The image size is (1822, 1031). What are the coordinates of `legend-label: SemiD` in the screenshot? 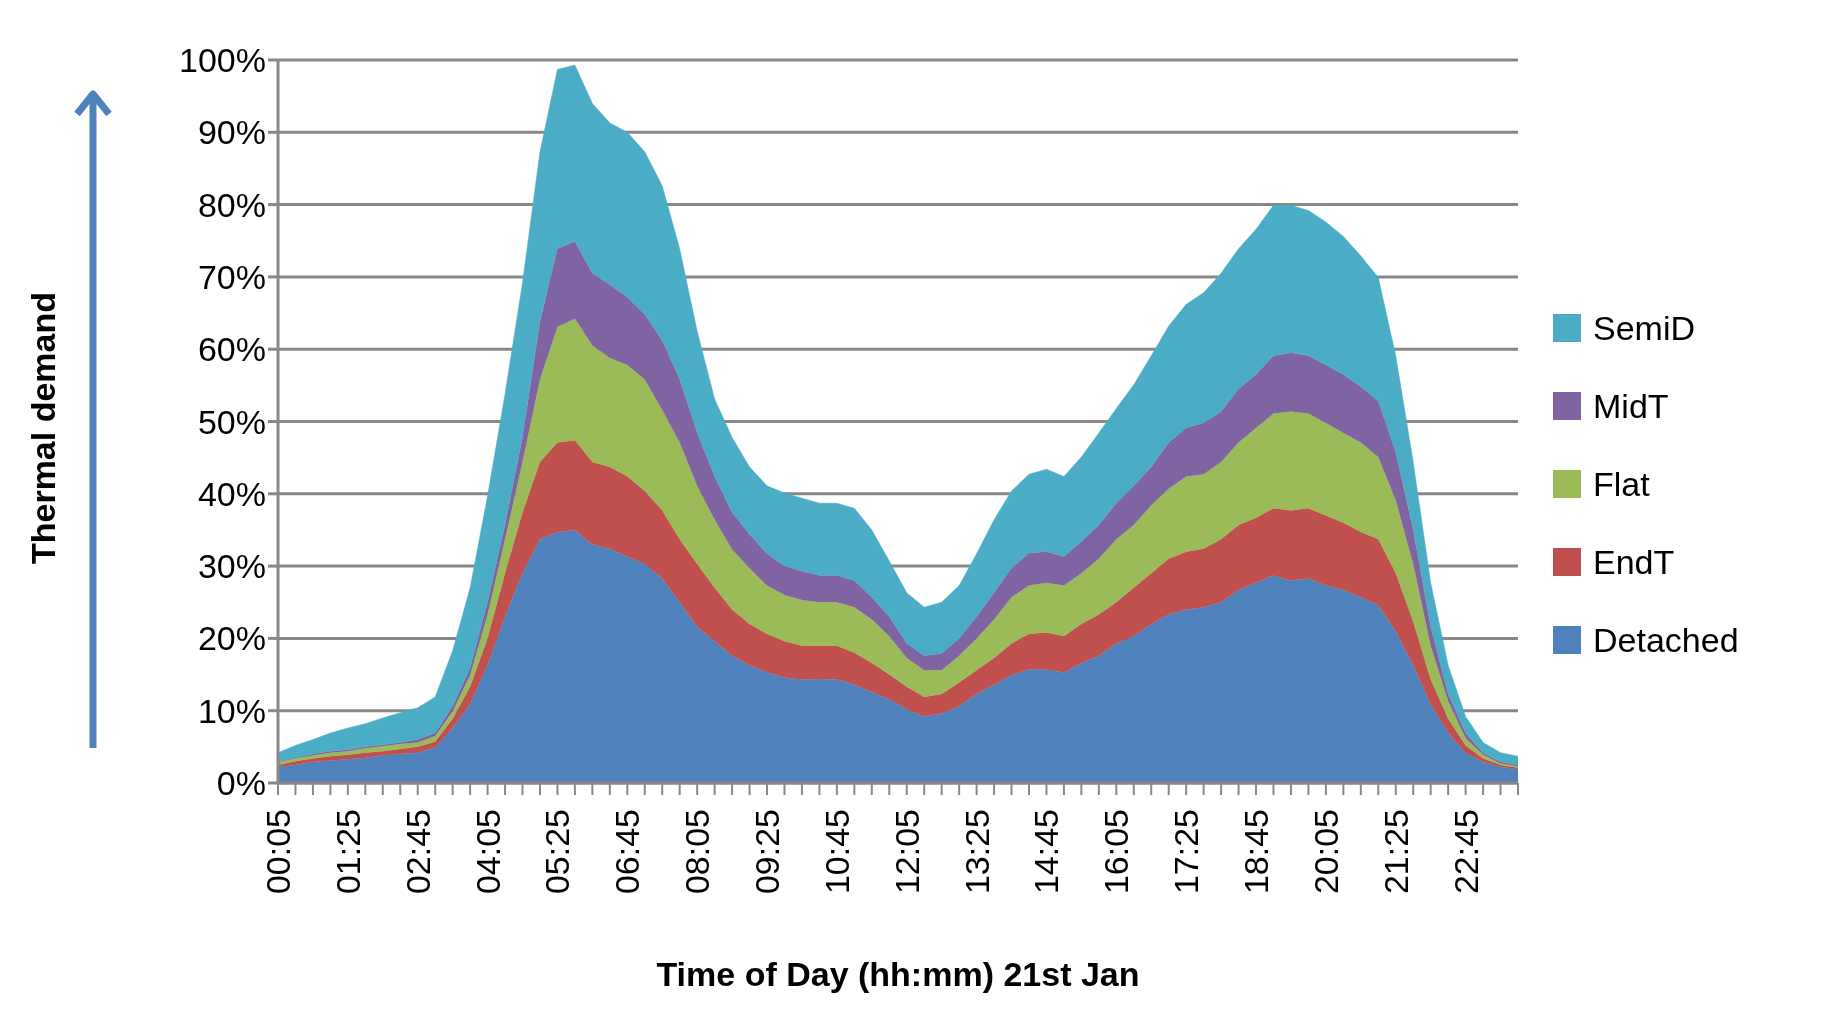 It's located at (1644, 328).